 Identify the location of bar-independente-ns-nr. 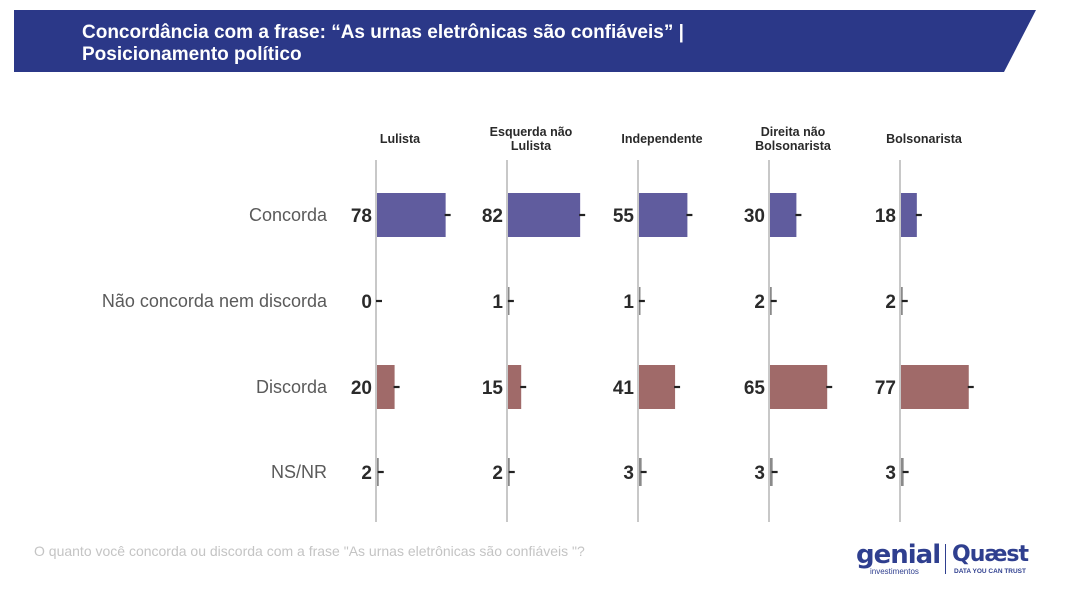
(640, 472).